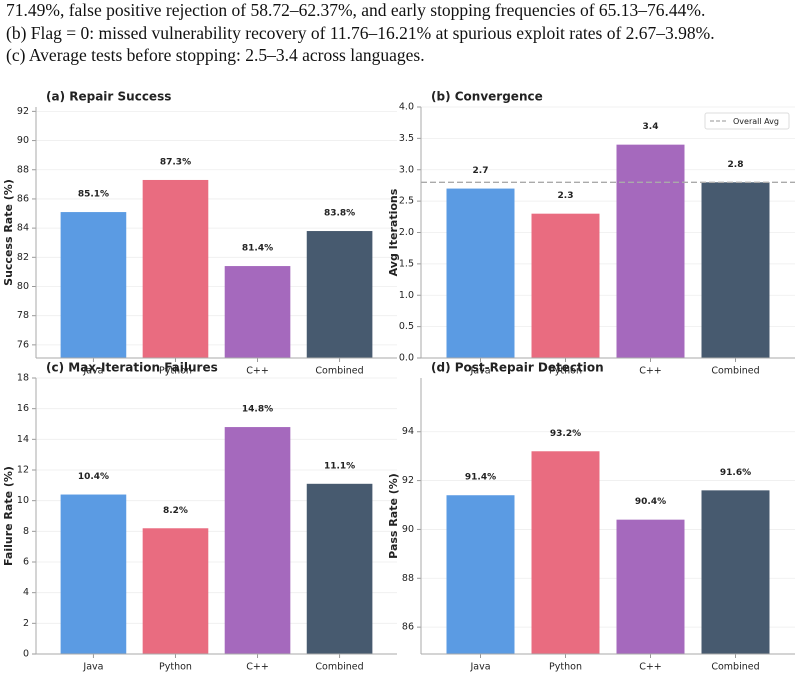 This screenshot has width=808, height=678. Describe the element at coordinates (132, 368) in the screenshot. I see `chart-title: (c) Max-Iteration Failures` at that location.